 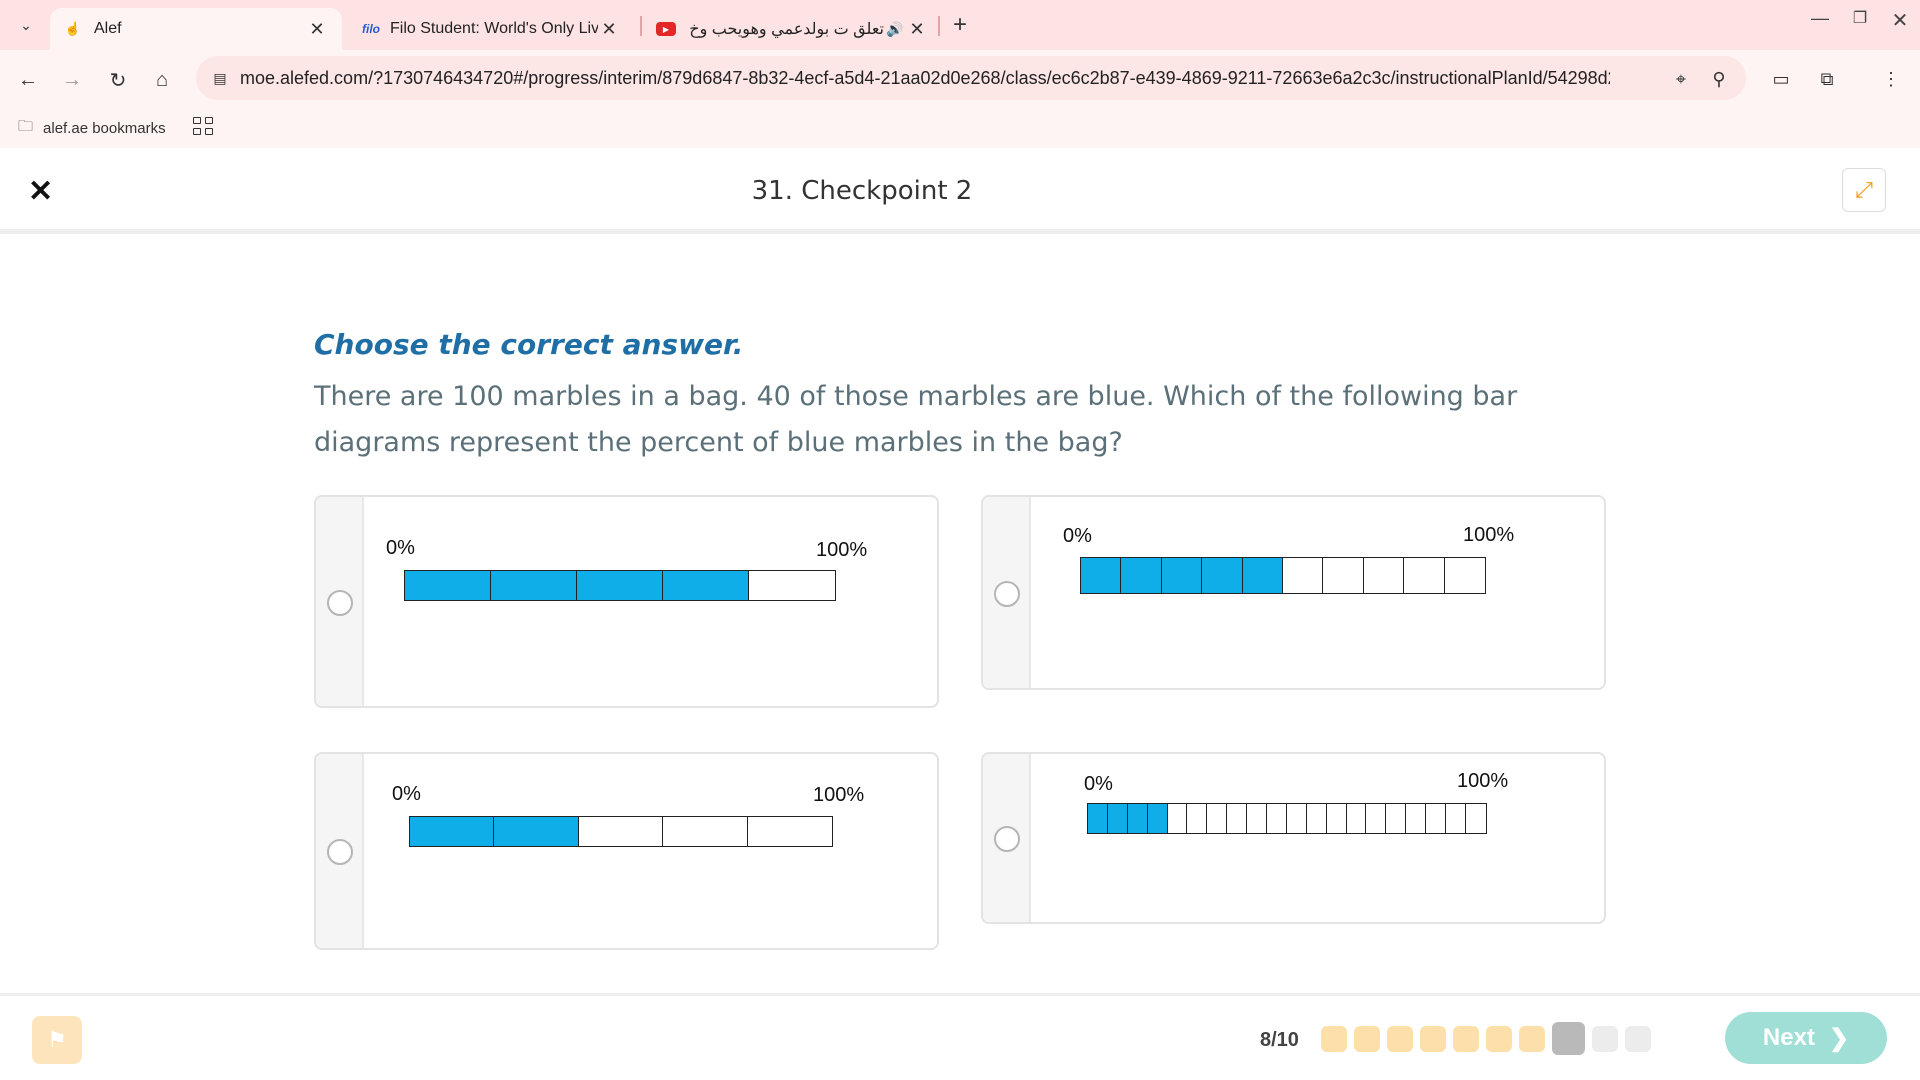 I want to click on forward-icon: →, so click(x=72, y=79).